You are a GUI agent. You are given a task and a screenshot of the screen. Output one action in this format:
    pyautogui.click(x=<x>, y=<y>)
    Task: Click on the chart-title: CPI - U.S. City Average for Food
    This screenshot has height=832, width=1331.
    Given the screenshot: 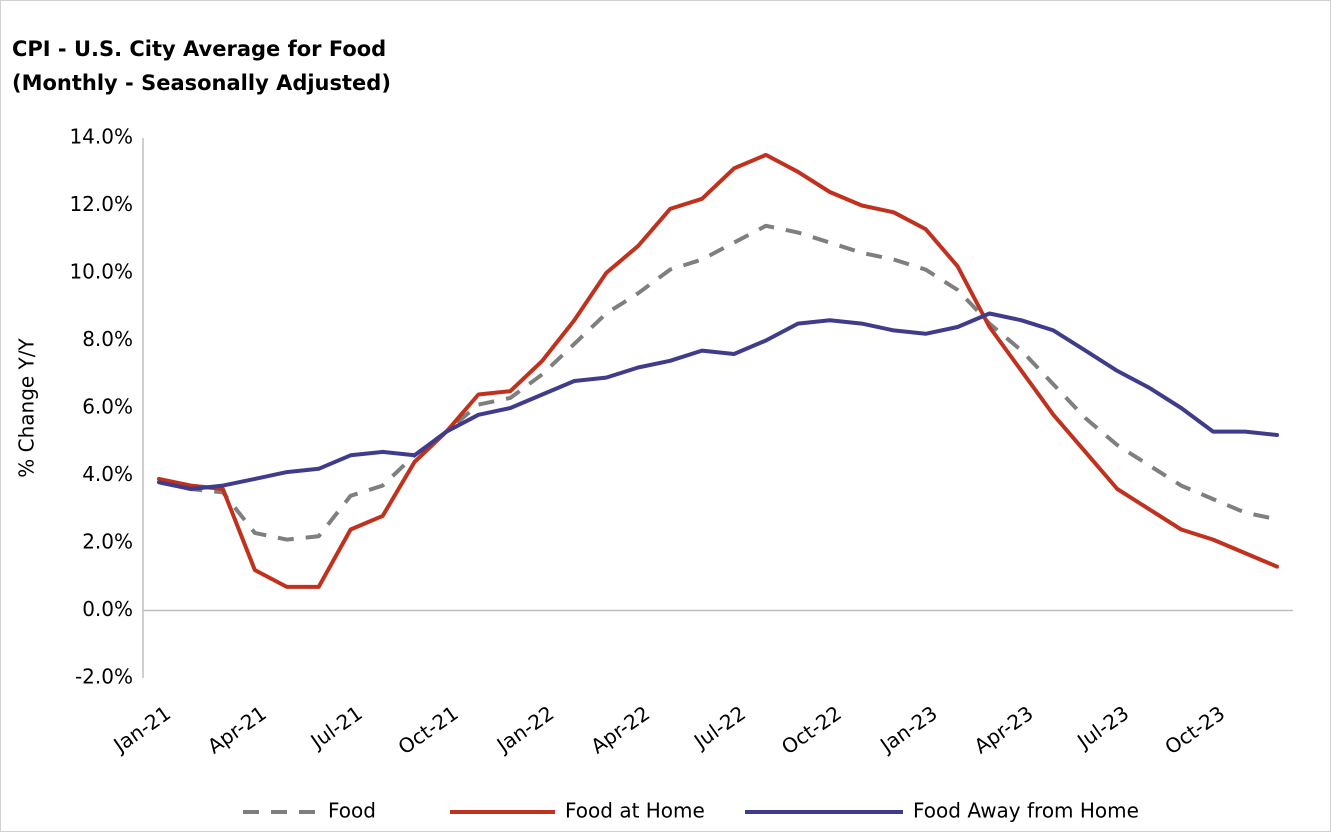 What is the action you would take?
    pyautogui.click(x=199, y=49)
    